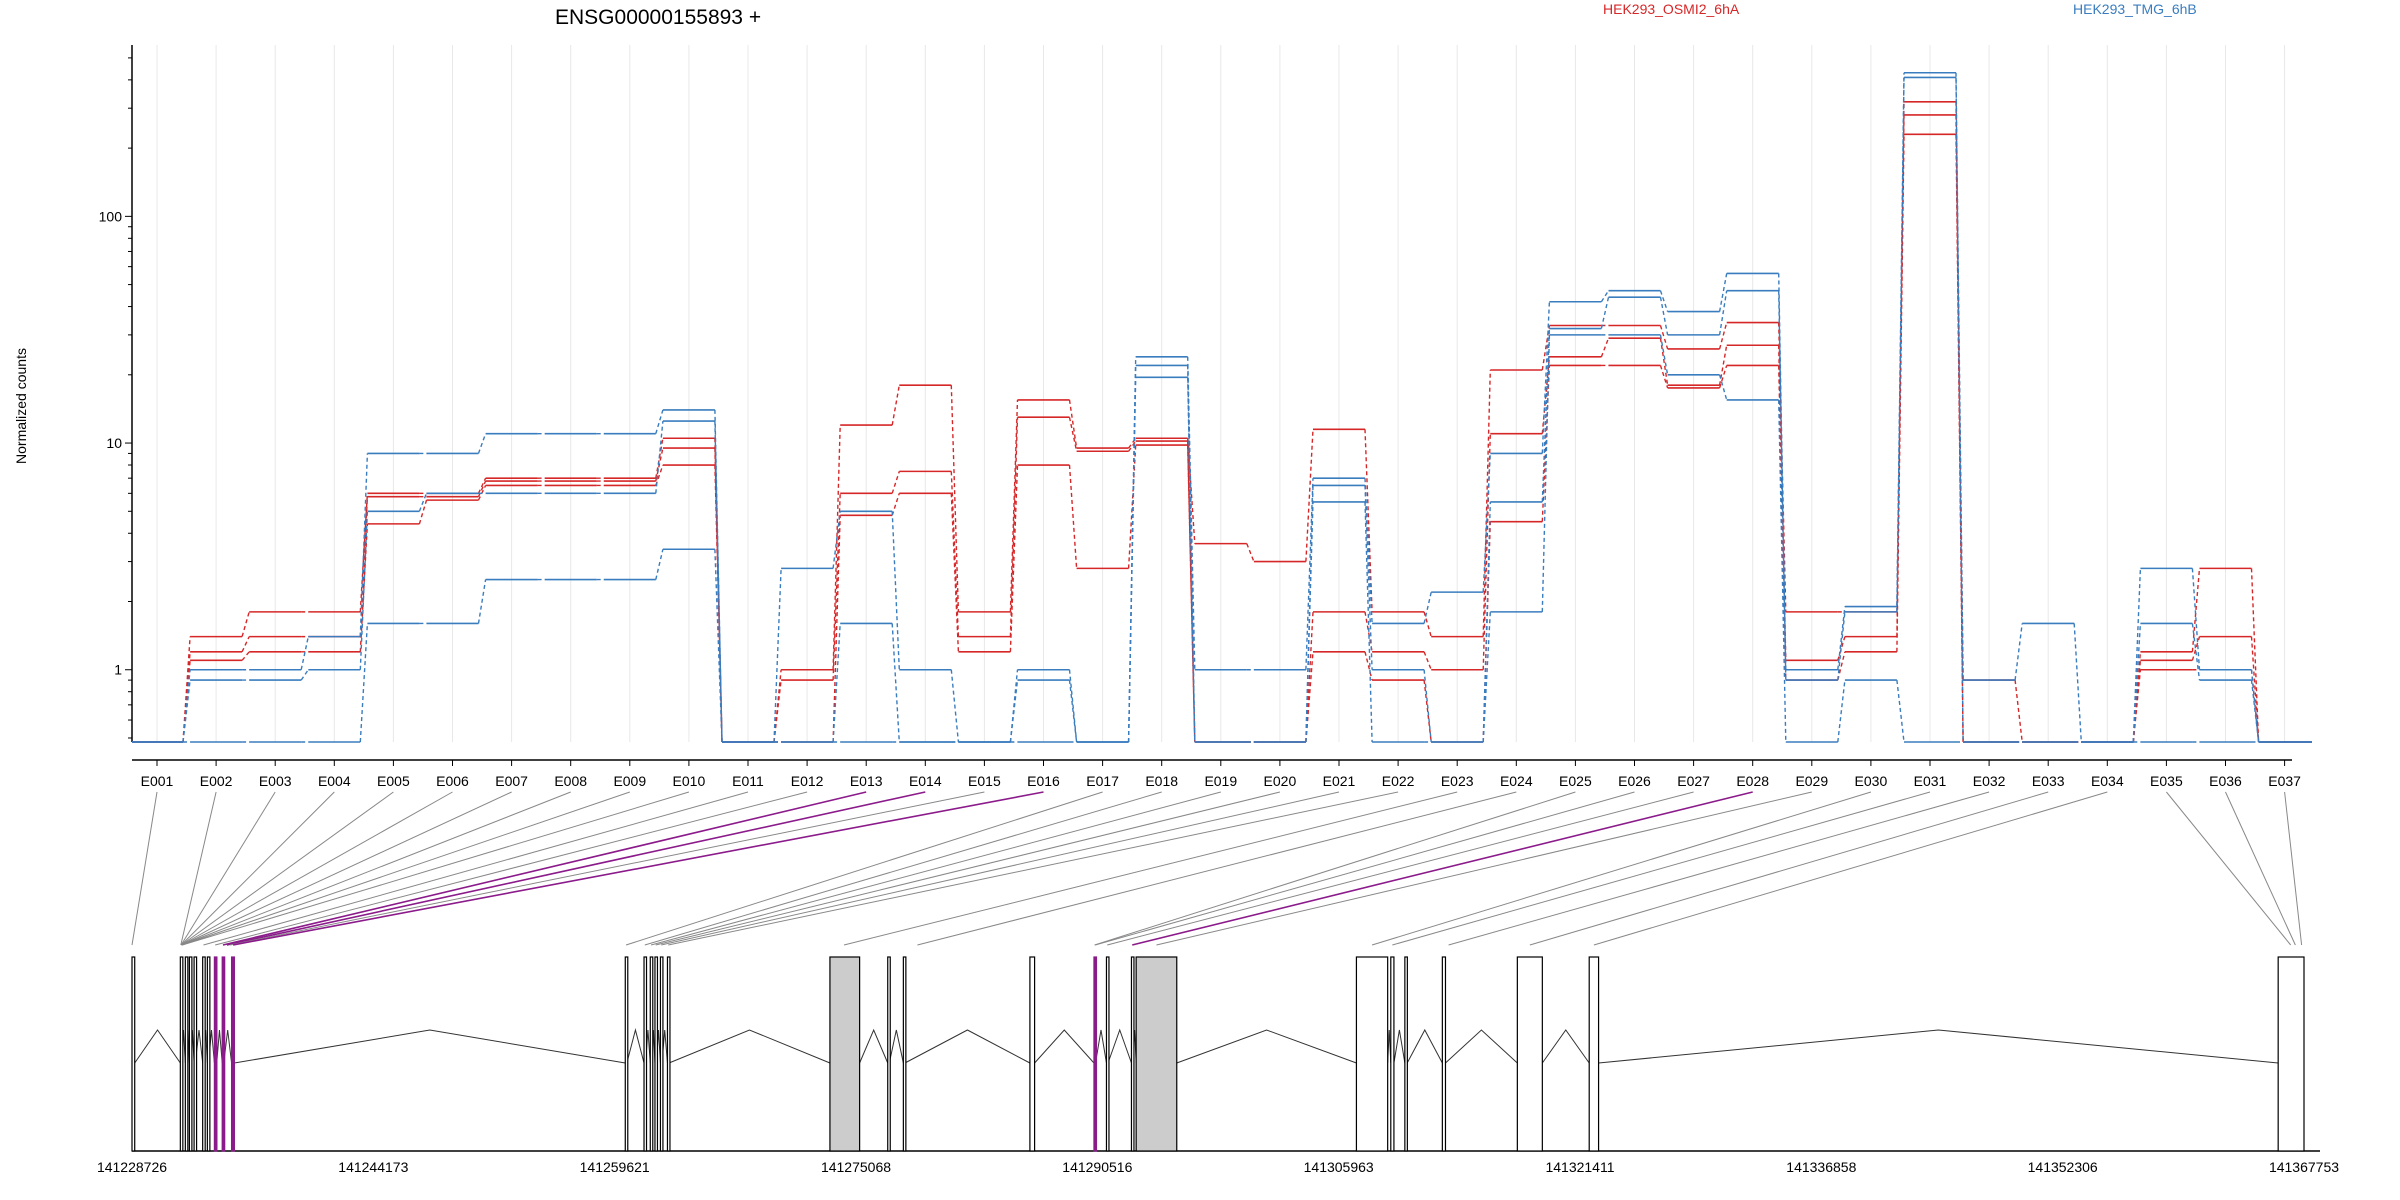  I want to click on coordinate-label: 141228726, so click(132, 1167).